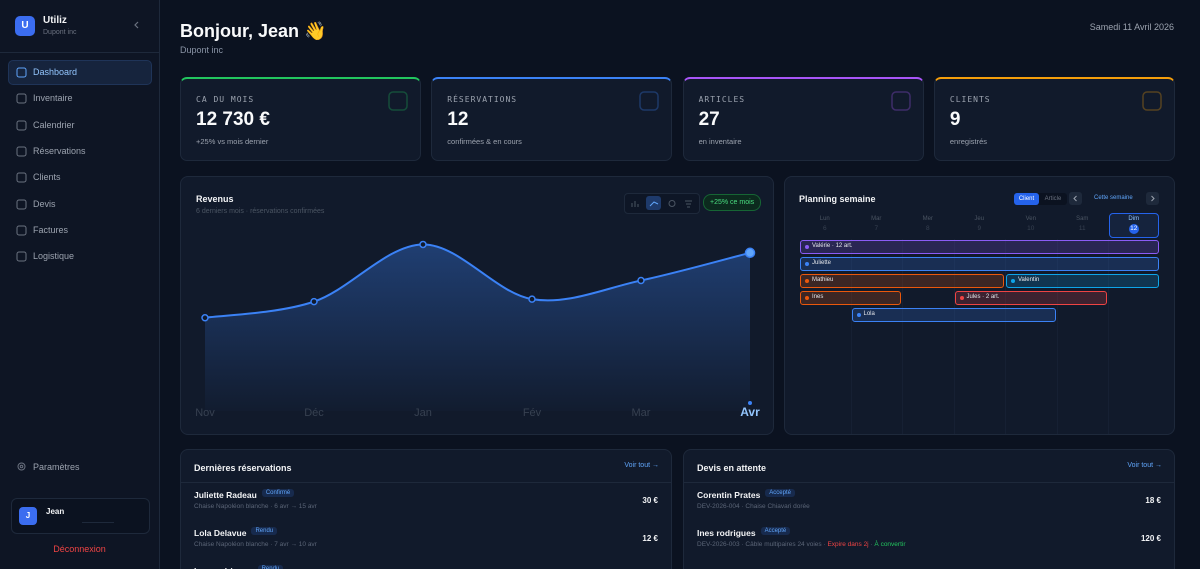 This screenshot has width=1200, height=569. What do you see at coordinates (1030, 219) in the screenshot?
I see `day-name: Ven` at bounding box center [1030, 219].